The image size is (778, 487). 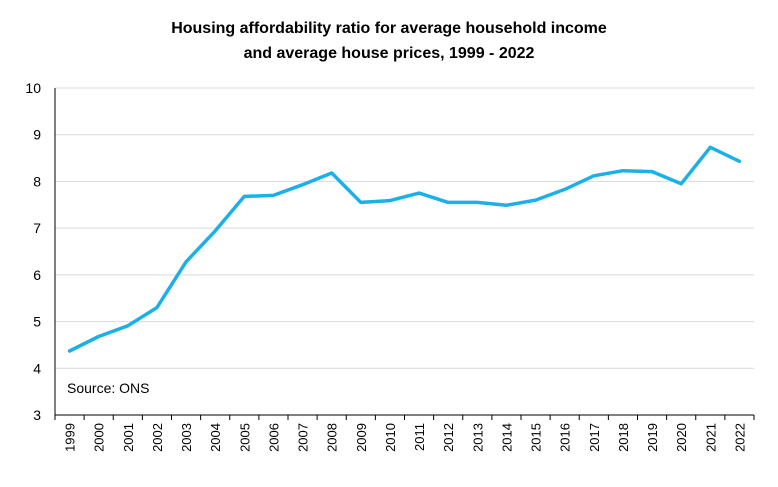 What do you see at coordinates (215, 437) in the screenshot?
I see `x-tick-label: 2004` at bounding box center [215, 437].